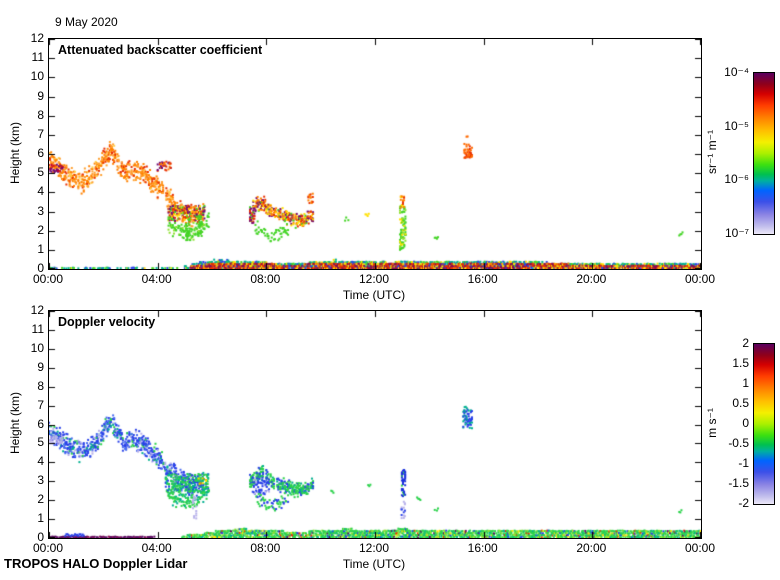 This screenshot has width=780, height=580. Describe the element at coordinates (736, 179) in the screenshot. I see `colorbar-tick-label: 10⁻⁶` at that location.